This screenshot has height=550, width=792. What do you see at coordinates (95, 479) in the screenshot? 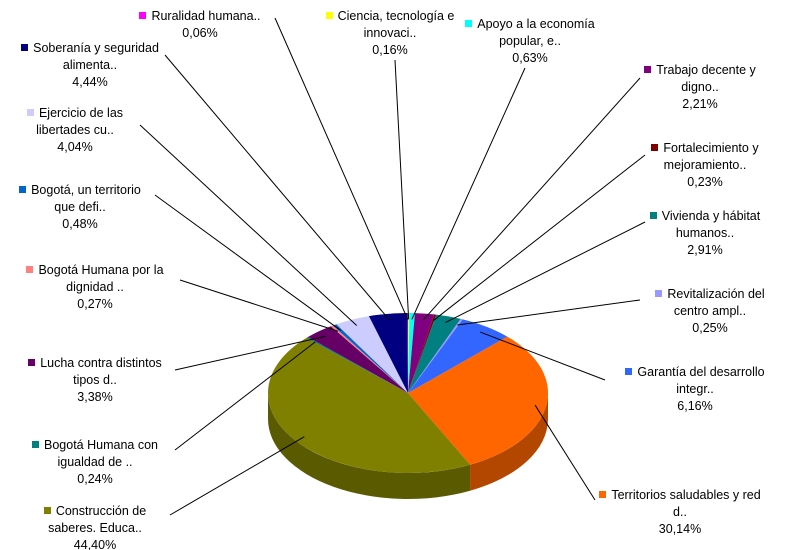
I see `slice-value: 0,24%` at bounding box center [95, 479].